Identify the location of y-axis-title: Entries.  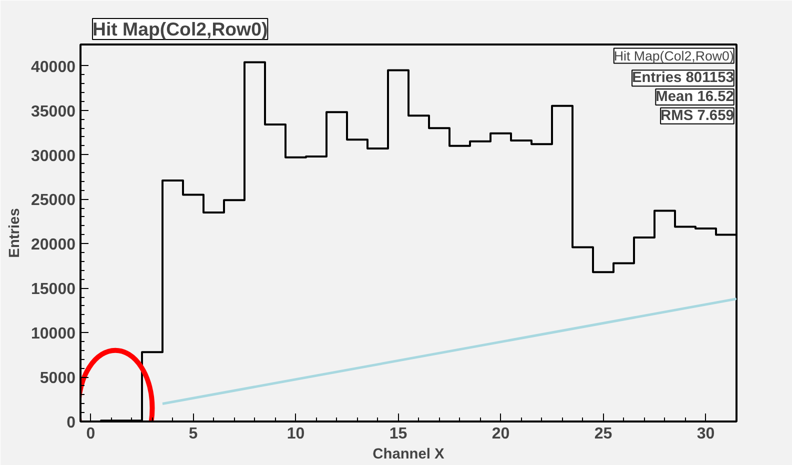
(15, 233).